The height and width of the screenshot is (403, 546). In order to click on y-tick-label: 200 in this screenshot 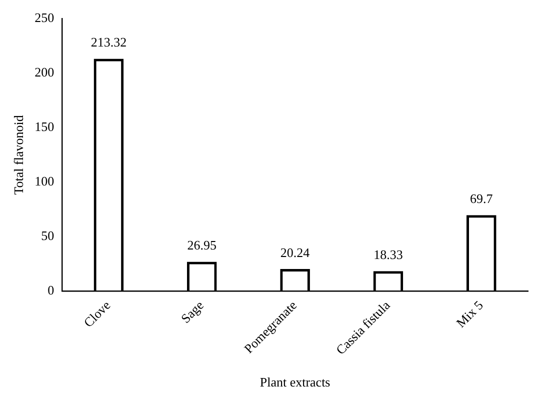, I will do `click(44, 72)`.